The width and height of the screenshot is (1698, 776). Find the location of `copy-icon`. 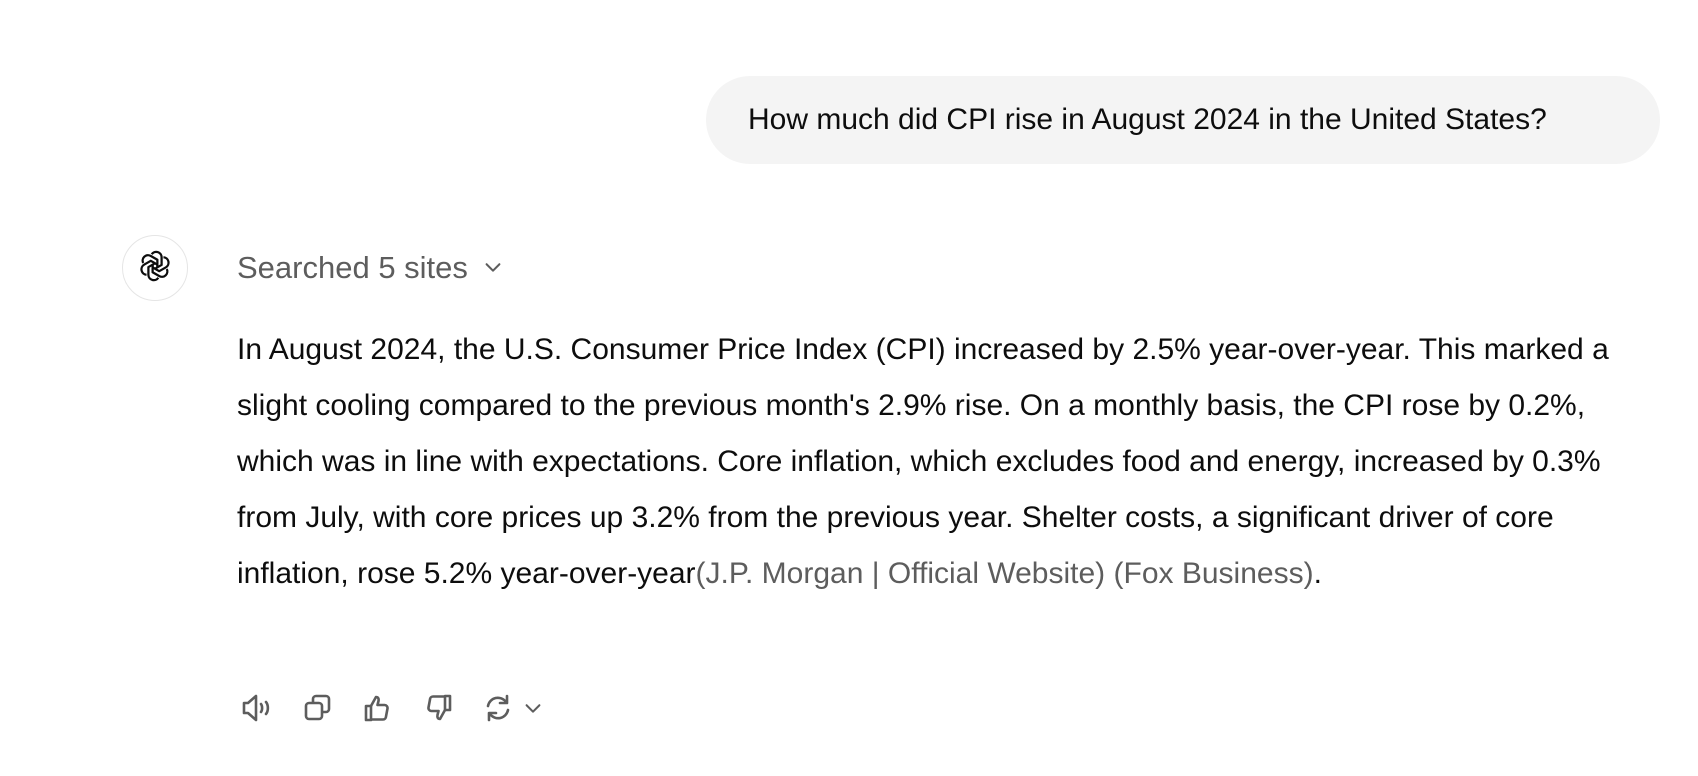

copy-icon is located at coordinates (318, 710).